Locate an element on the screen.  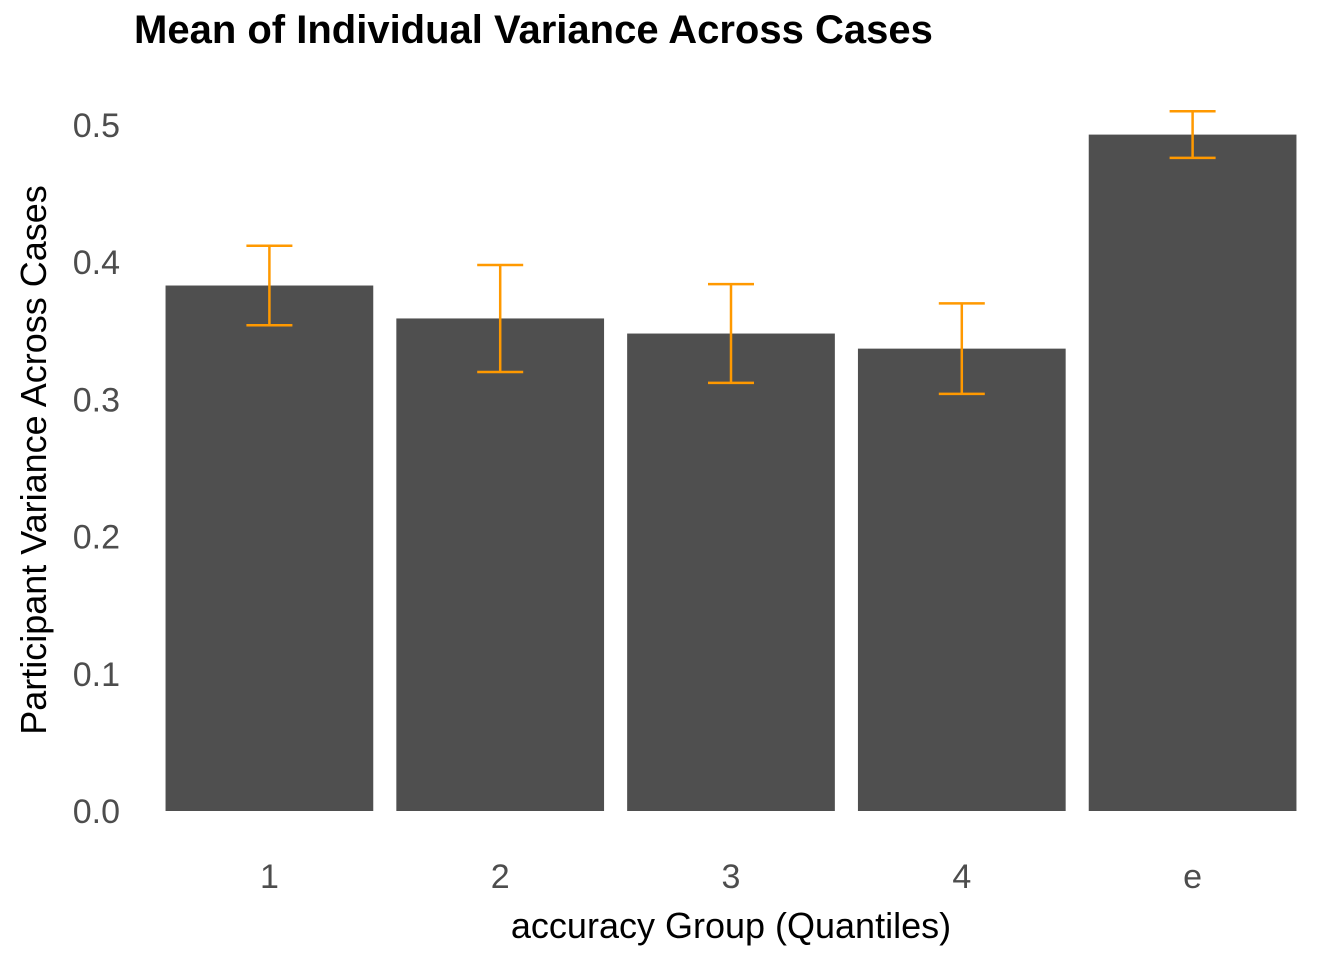
y-tick-label: 0.4 is located at coordinates (96, 263).